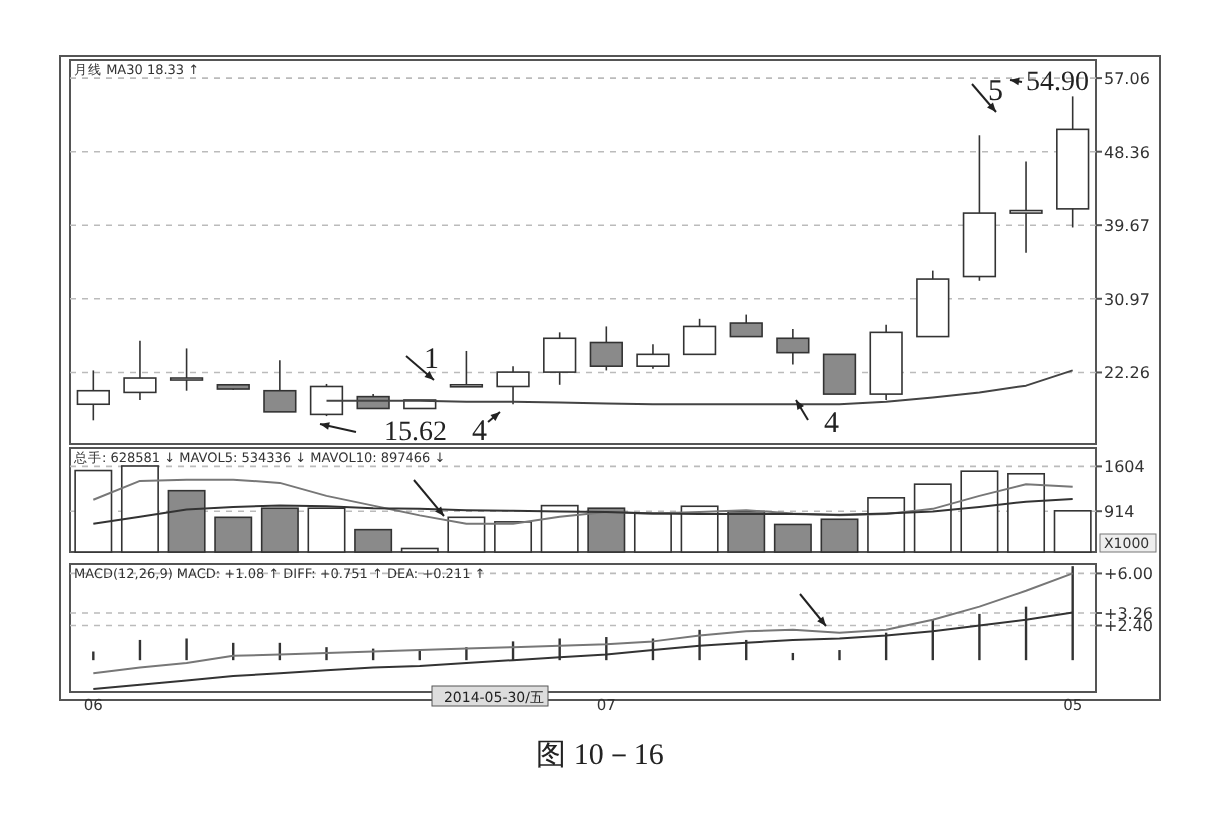  Describe the element at coordinates (1129, 574) in the screenshot. I see `y-tick-label: +6.00` at that location.